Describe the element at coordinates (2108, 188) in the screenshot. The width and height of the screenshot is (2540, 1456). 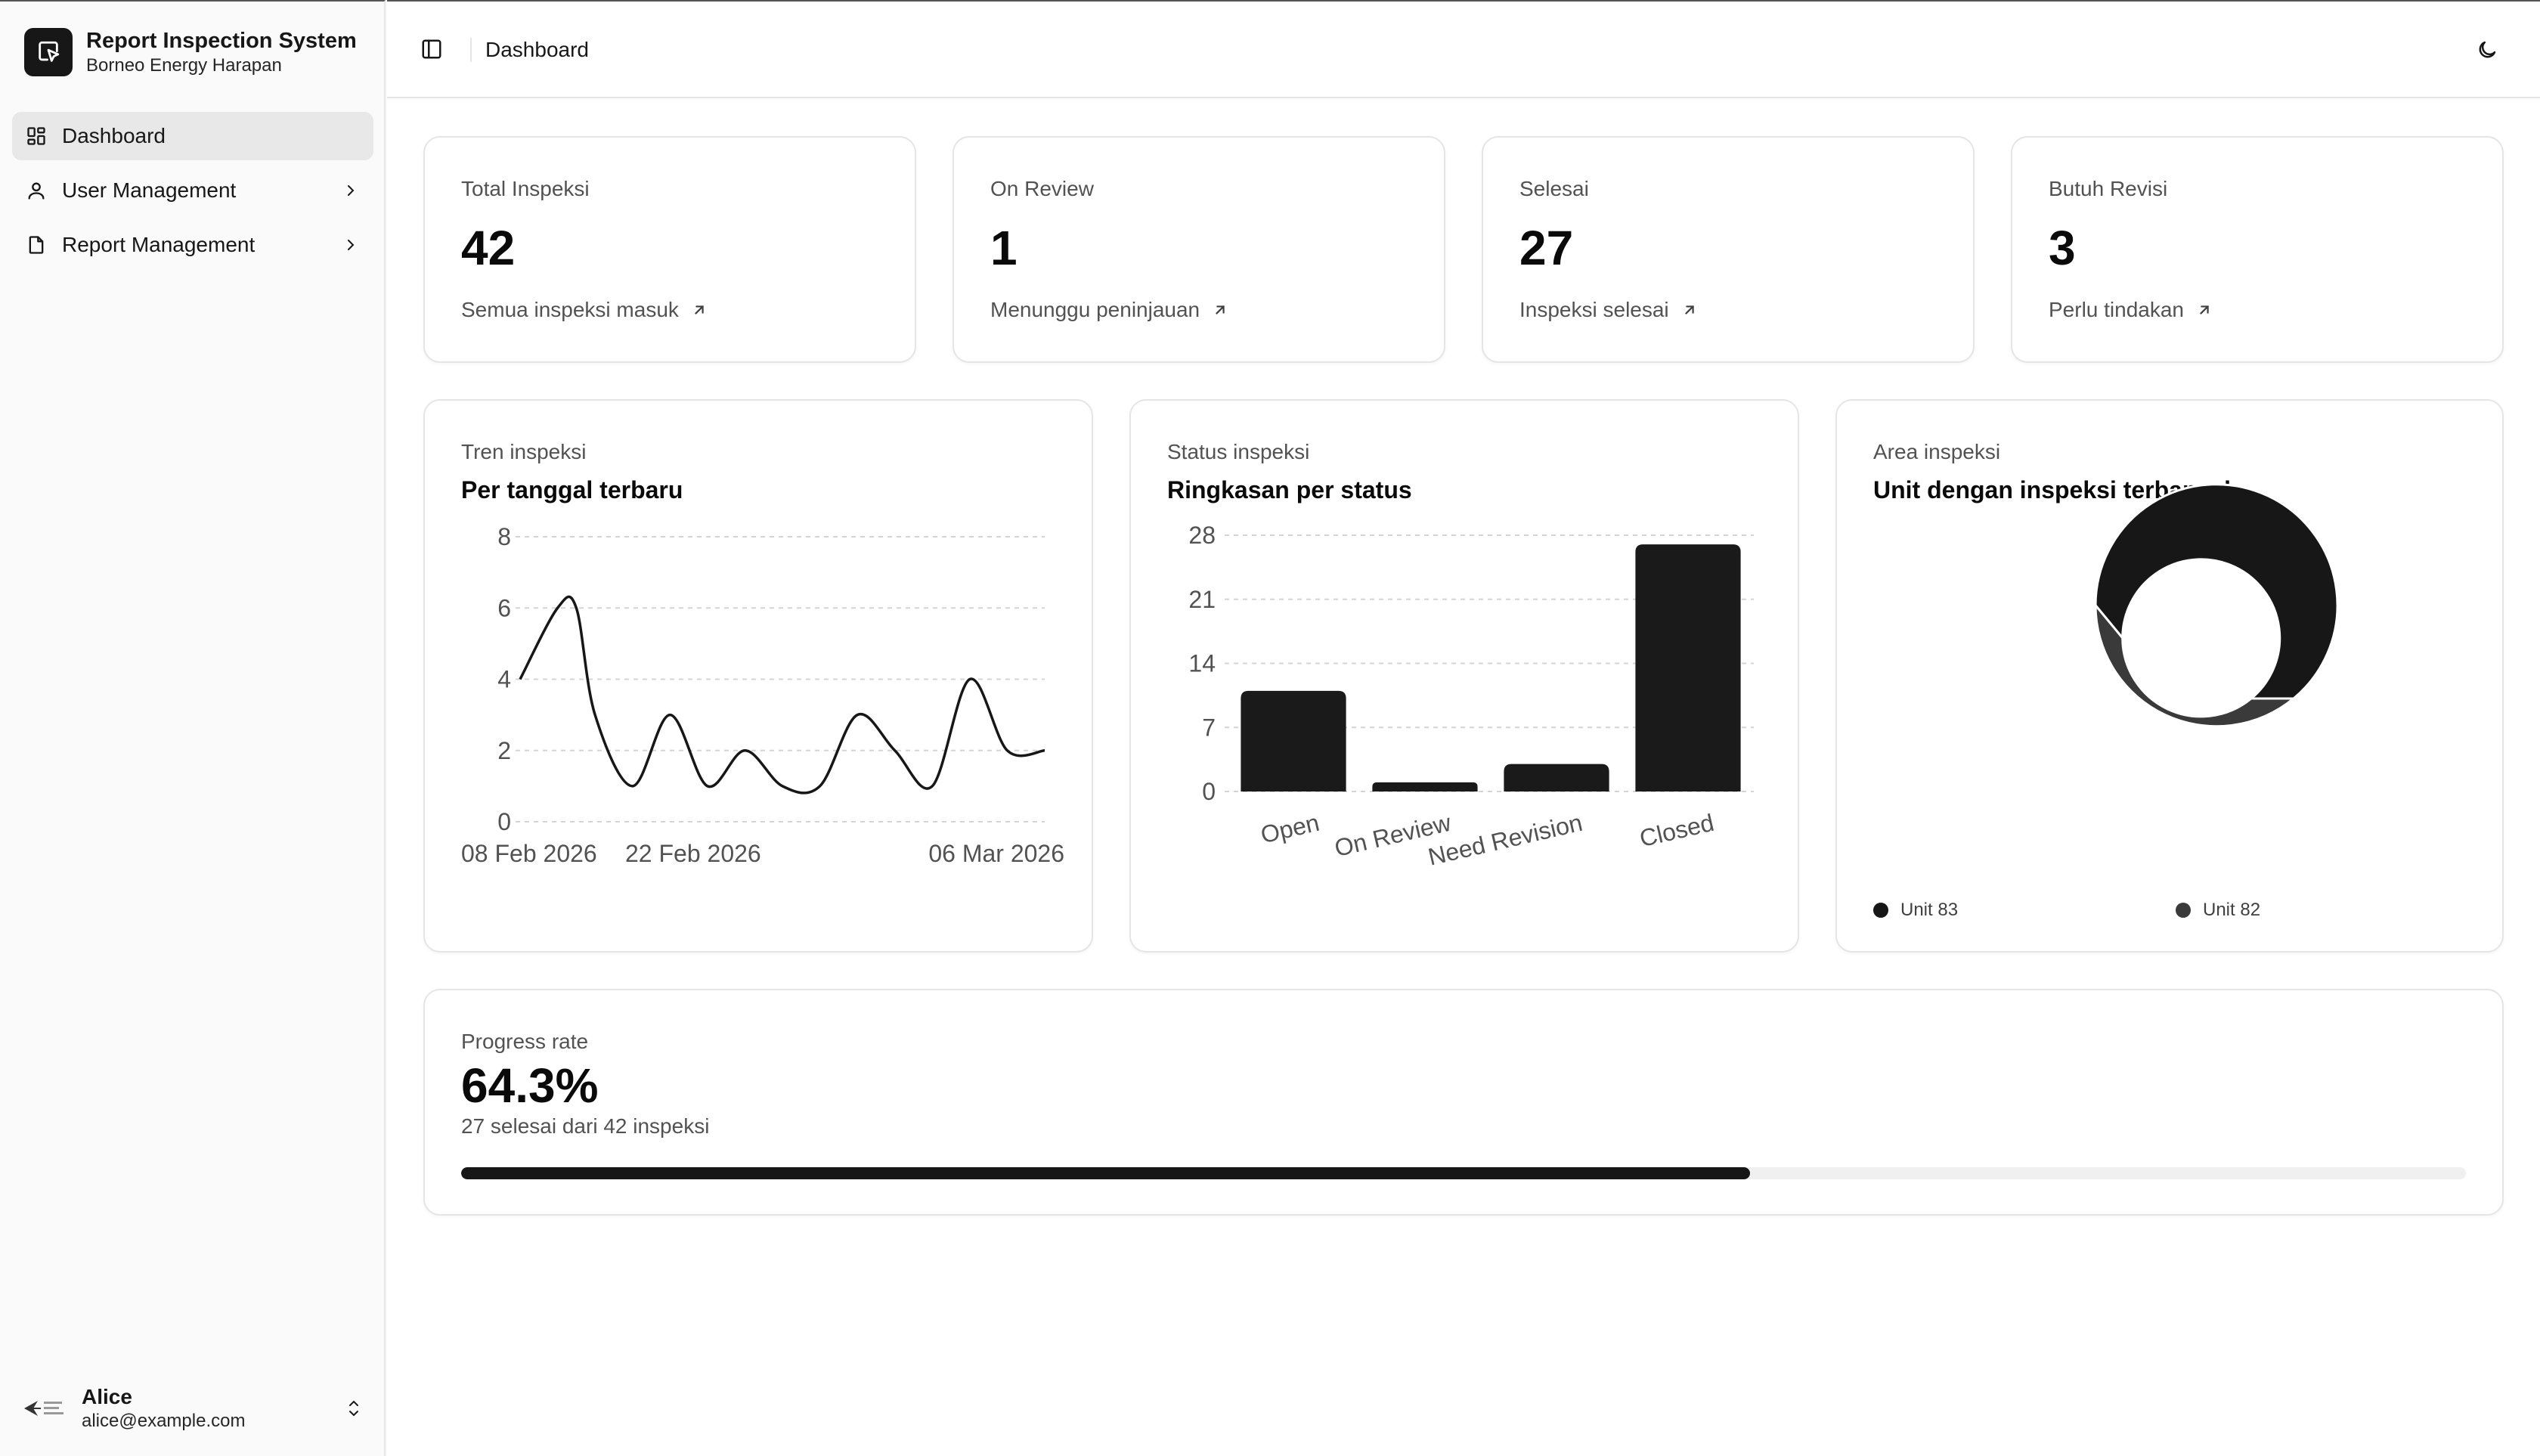
I see `stat-label: Butuh Revisi` at that location.